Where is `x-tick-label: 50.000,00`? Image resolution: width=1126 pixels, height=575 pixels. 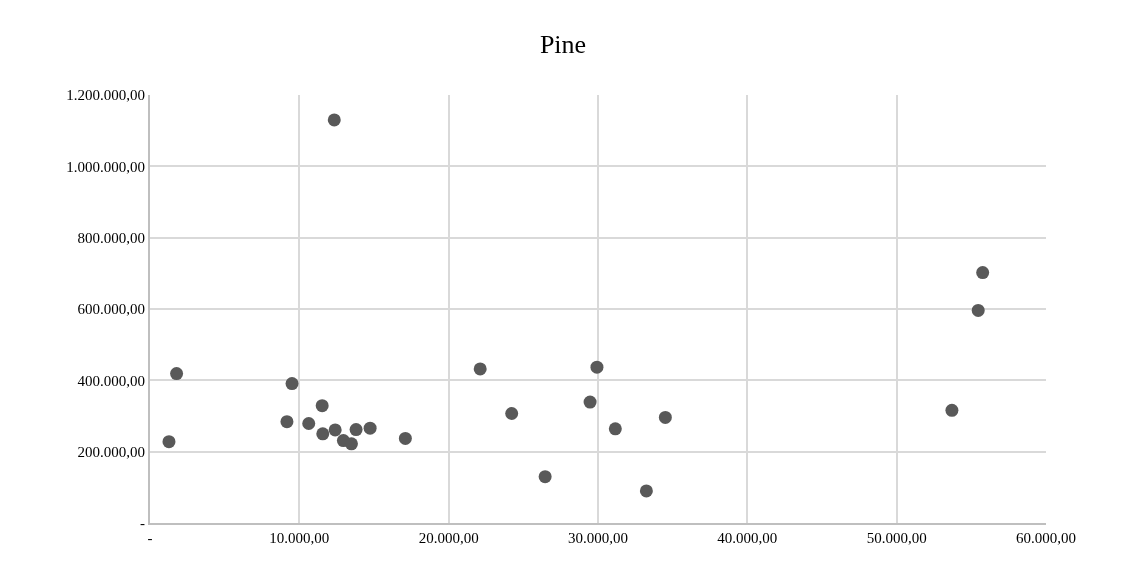 x-tick-label: 50.000,00 is located at coordinates (896, 538).